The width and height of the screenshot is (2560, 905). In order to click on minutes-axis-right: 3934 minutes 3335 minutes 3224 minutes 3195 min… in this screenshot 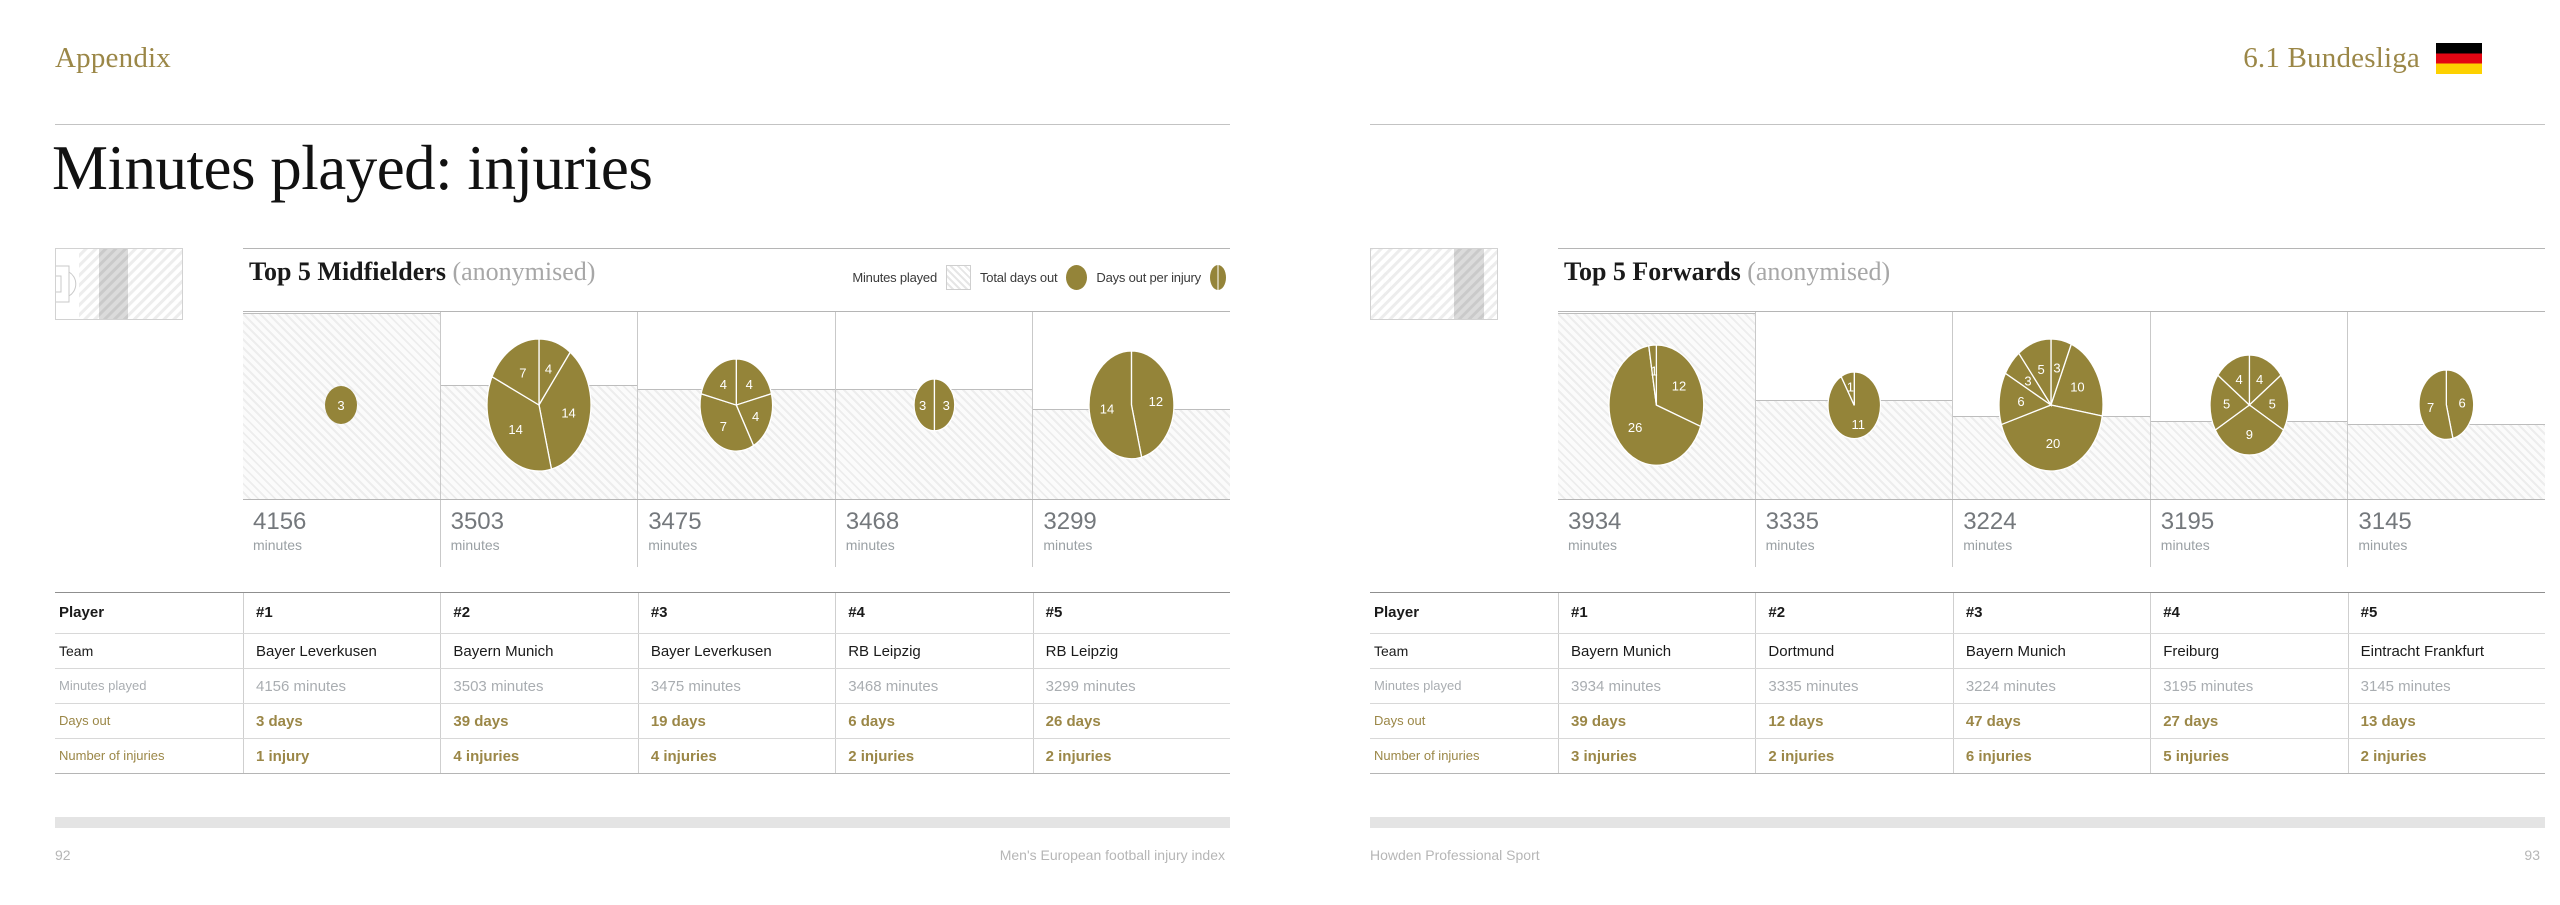, I will do `click(2051, 533)`.